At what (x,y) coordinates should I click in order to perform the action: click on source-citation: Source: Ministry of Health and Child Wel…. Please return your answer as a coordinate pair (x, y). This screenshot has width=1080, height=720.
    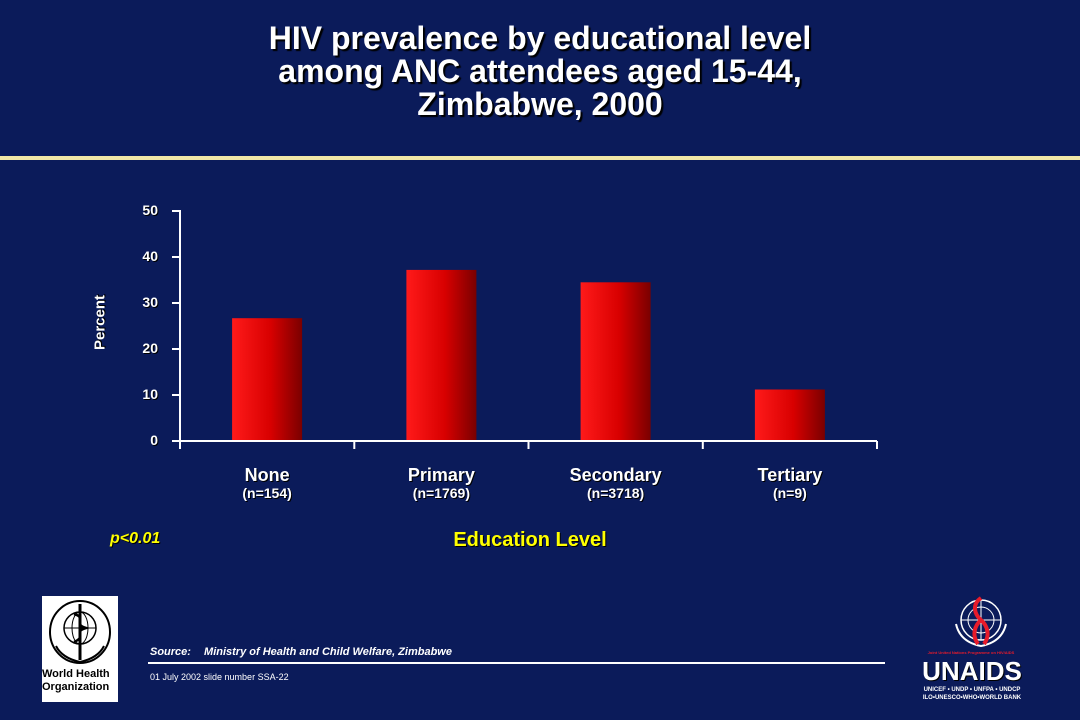
    Looking at the image, I should click on (301, 652).